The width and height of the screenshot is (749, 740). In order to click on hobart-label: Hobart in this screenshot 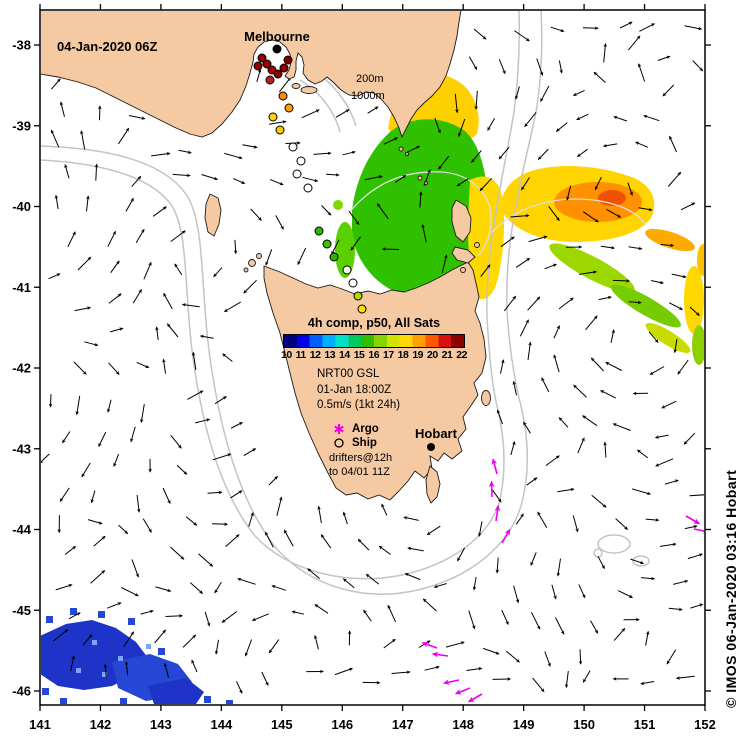, I will do `click(436, 433)`.